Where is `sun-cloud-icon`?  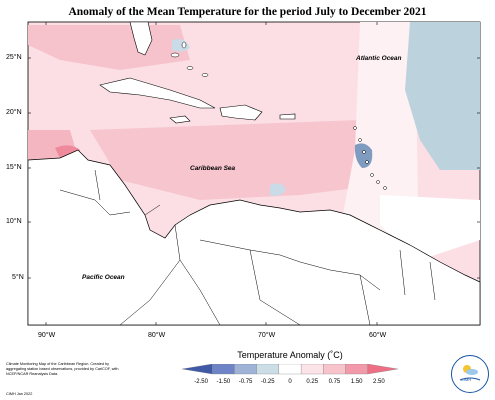
sun-cloud-icon is located at coordinates (470, 373).